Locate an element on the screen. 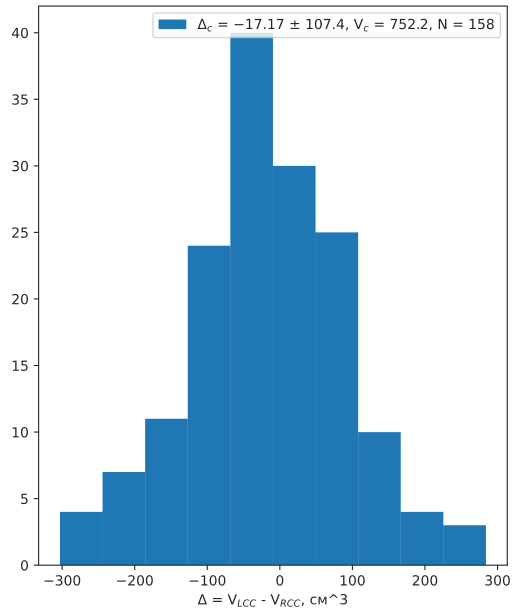 The height and width of the screenshot is (611, 515). y-tick-label: 5 is located at coordinates (24, 499).